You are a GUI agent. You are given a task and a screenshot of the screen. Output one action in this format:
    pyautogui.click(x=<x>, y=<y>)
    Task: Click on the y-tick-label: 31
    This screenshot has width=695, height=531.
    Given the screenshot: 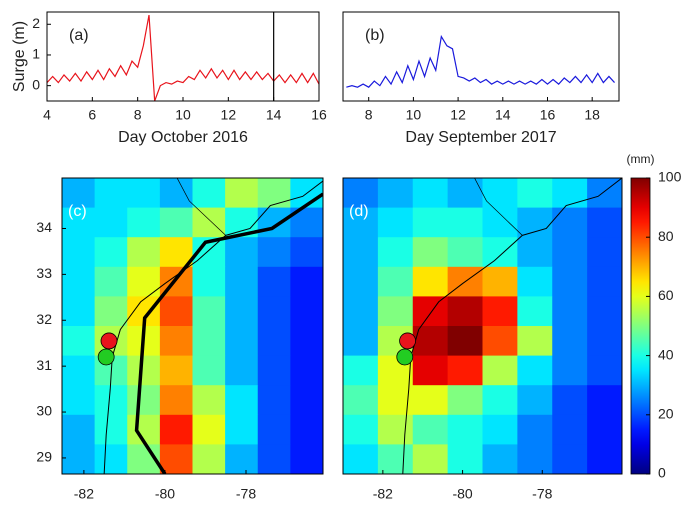 What is the action you would take?
    pyautogui.click(x=44, y=365)
    